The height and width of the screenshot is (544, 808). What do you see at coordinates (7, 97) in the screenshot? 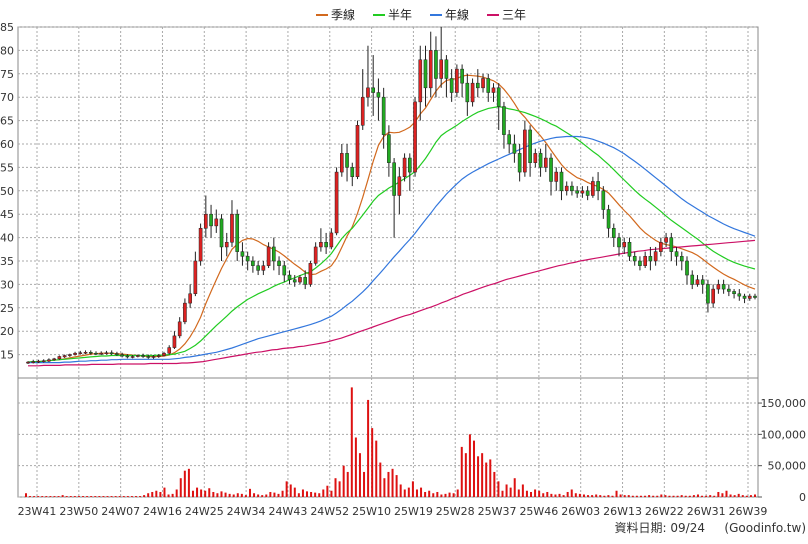
I see `price-tick-label: 70` at bounding box center [7, 97].